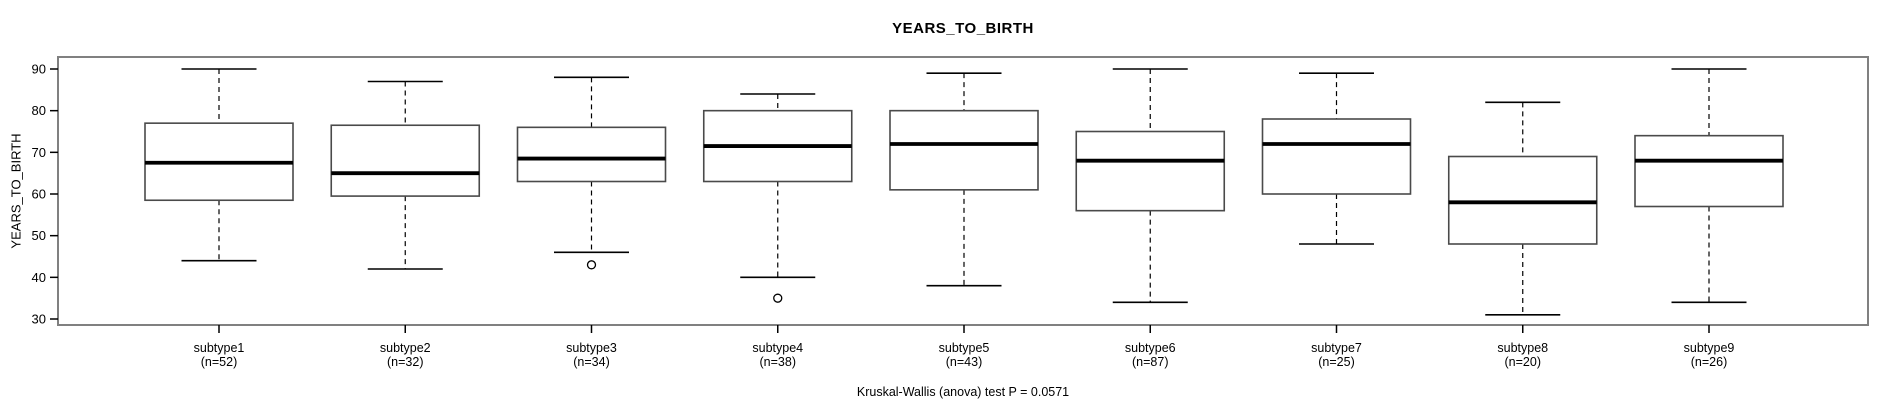 Image resolution: width=1900 pixels, height=400 pixels. Describe the element at coordinates (1336, 348) in the screenshot. I see `x-tick-label: subtype7` at that location.